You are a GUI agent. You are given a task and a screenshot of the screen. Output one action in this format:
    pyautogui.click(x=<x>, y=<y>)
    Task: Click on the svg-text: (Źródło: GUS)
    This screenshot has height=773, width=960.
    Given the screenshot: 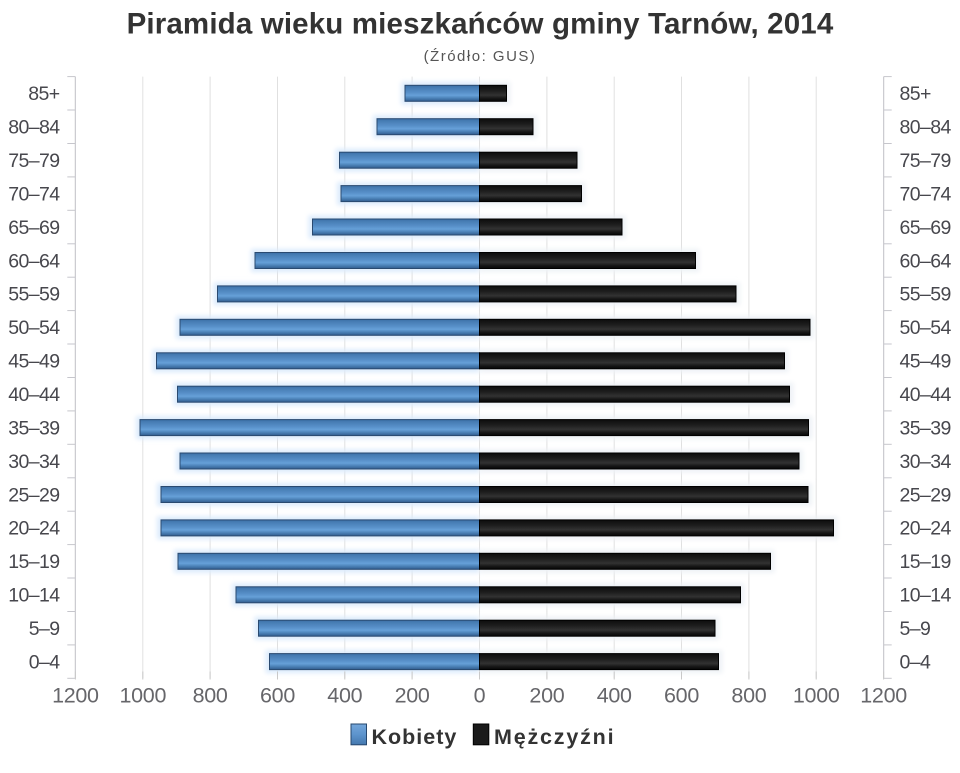 What is the action you would take?
    pyautogui.click(x=480, y=56)
    